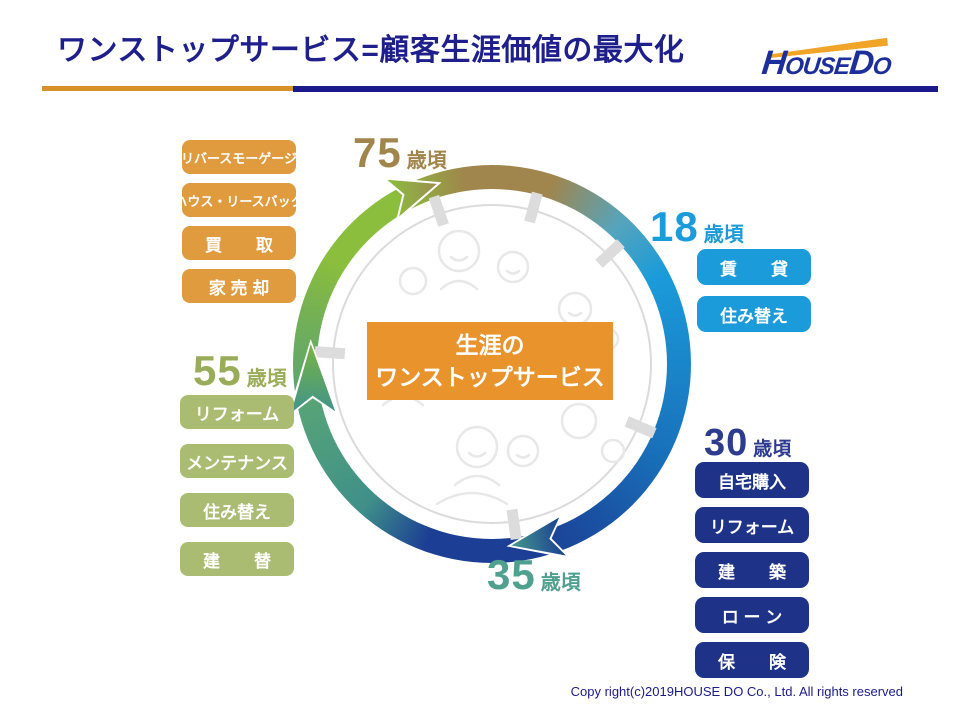  What do you see at coordinates (752, 660) in the screenshot?
I see `service-box-hoken: 保 険` at bounding box center [752, 660].